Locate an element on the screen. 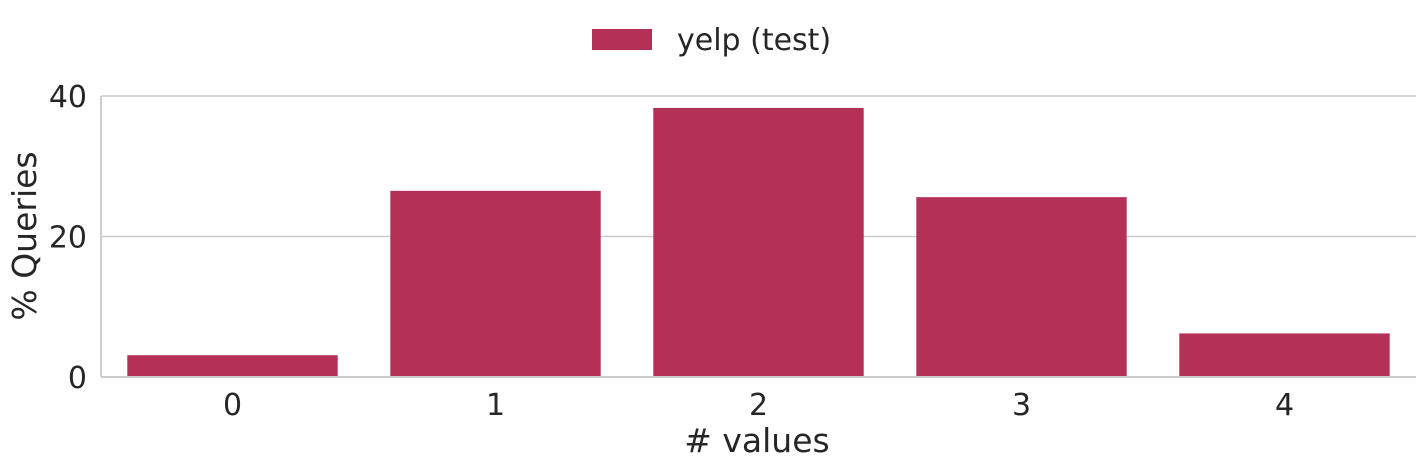  y-tick-label: 20 is located at coordinates (68, 238).